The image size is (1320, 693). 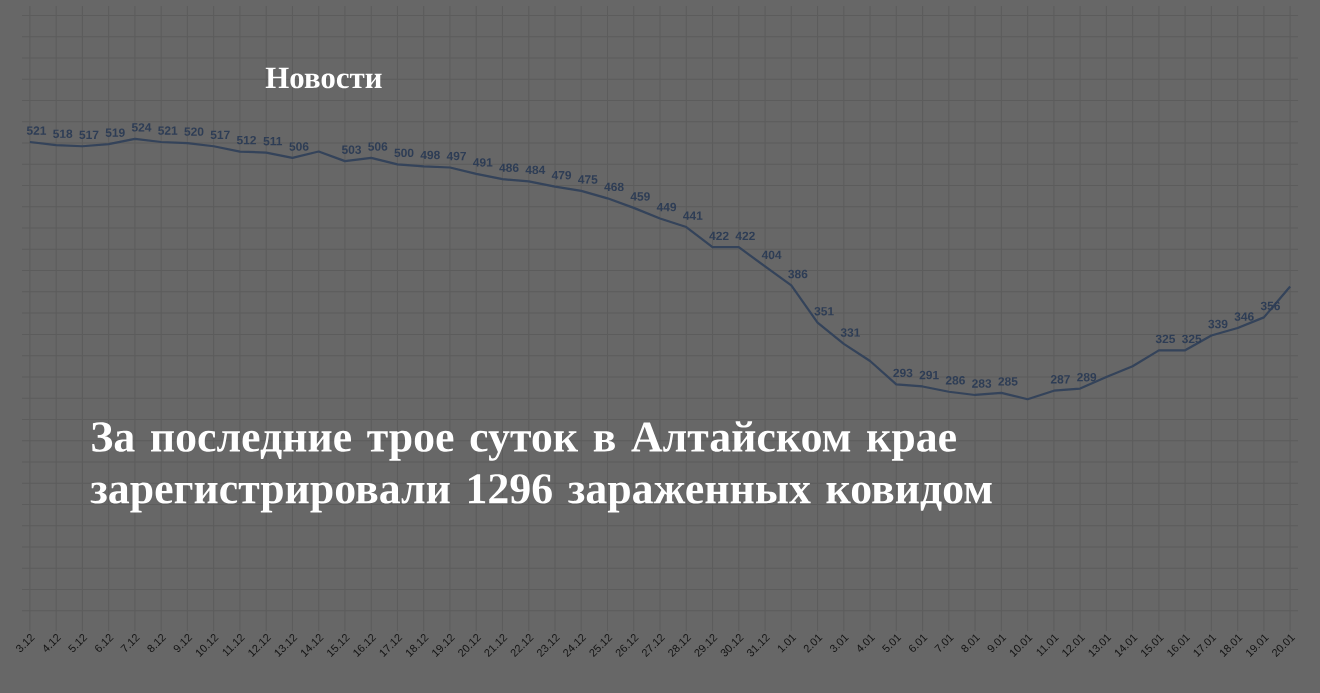 I want to click on data-label: 356, so click(x=1270, y=306).